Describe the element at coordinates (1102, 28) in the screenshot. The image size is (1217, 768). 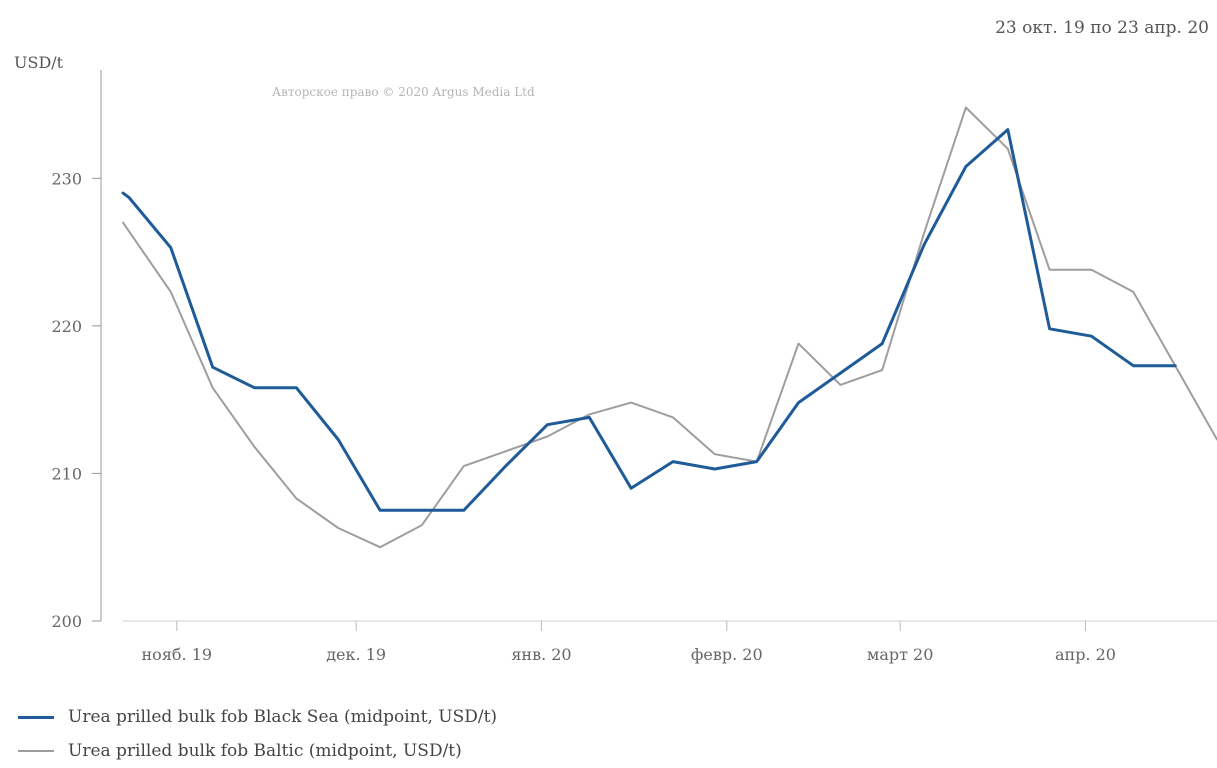
I see `date-range: 23 окт. 19 по 23 апр. 20` at that location.